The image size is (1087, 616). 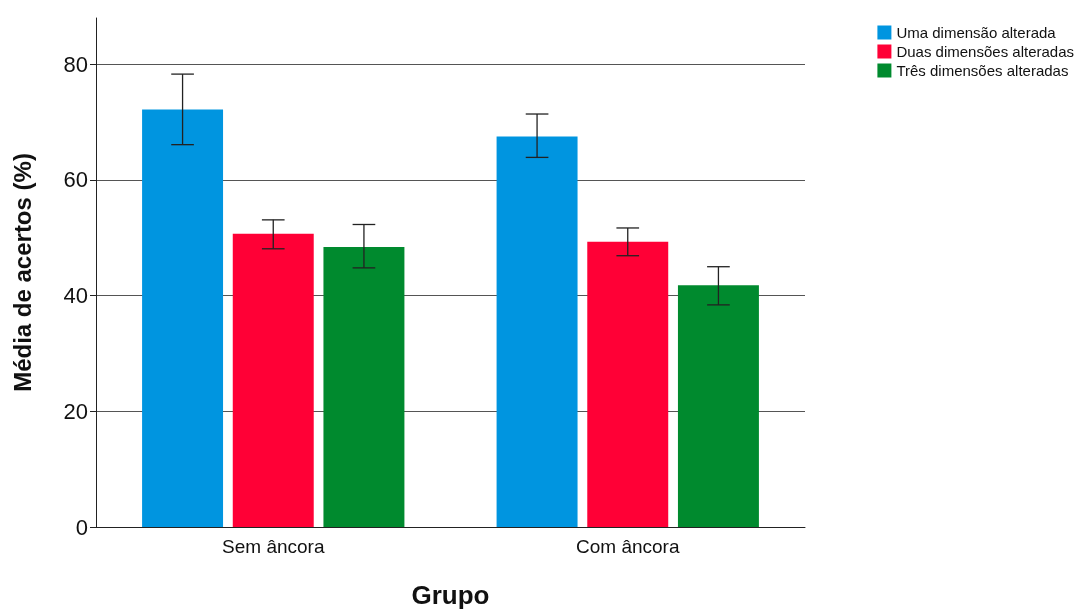 I want to click on legend-label: Duas dimensões alteradas, so click(x=985, y=51).